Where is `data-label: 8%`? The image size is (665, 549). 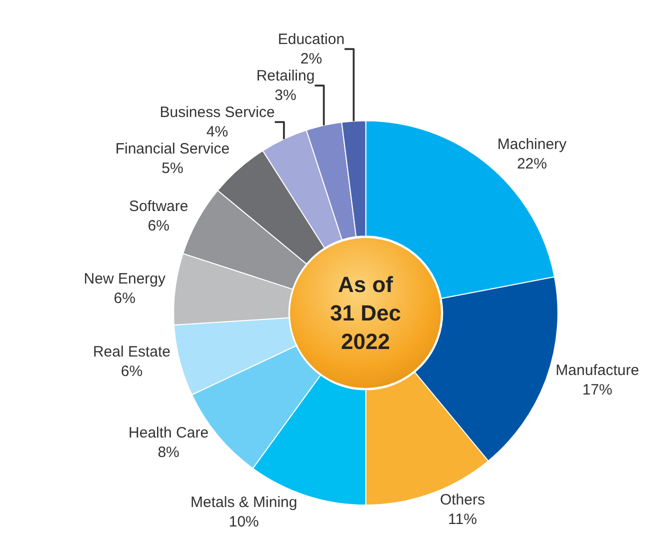 data-label: 8% is located at coordinates (169, 453).